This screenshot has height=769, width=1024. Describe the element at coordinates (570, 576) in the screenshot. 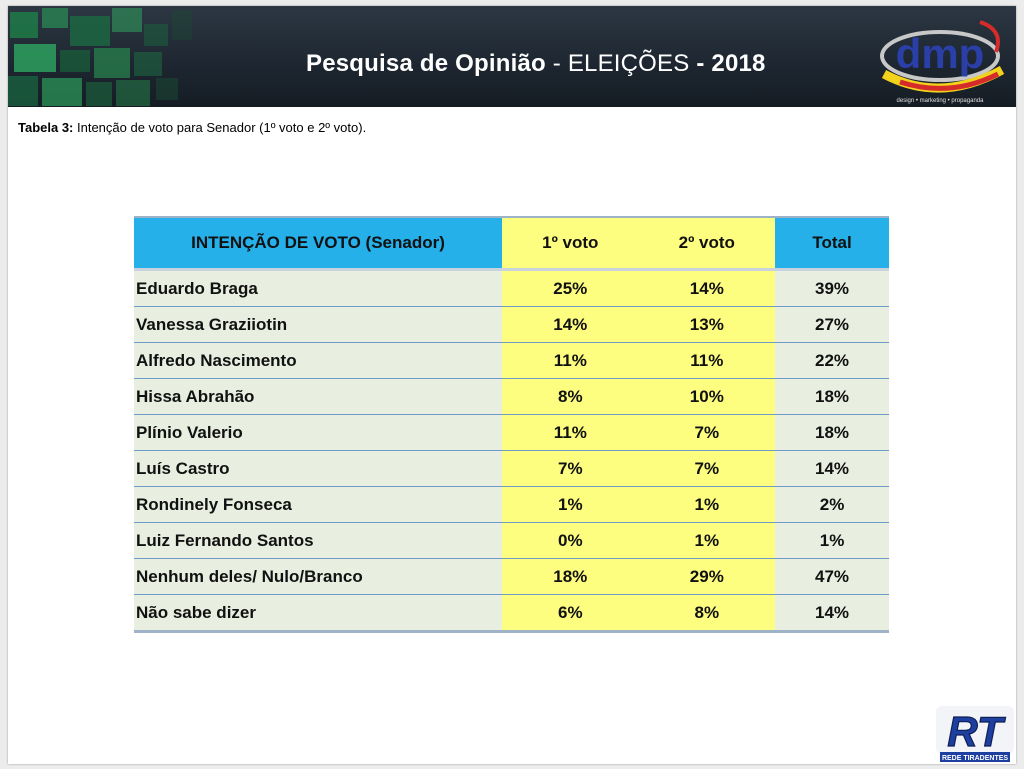

I see `first-vote-value: 18%` at that location.